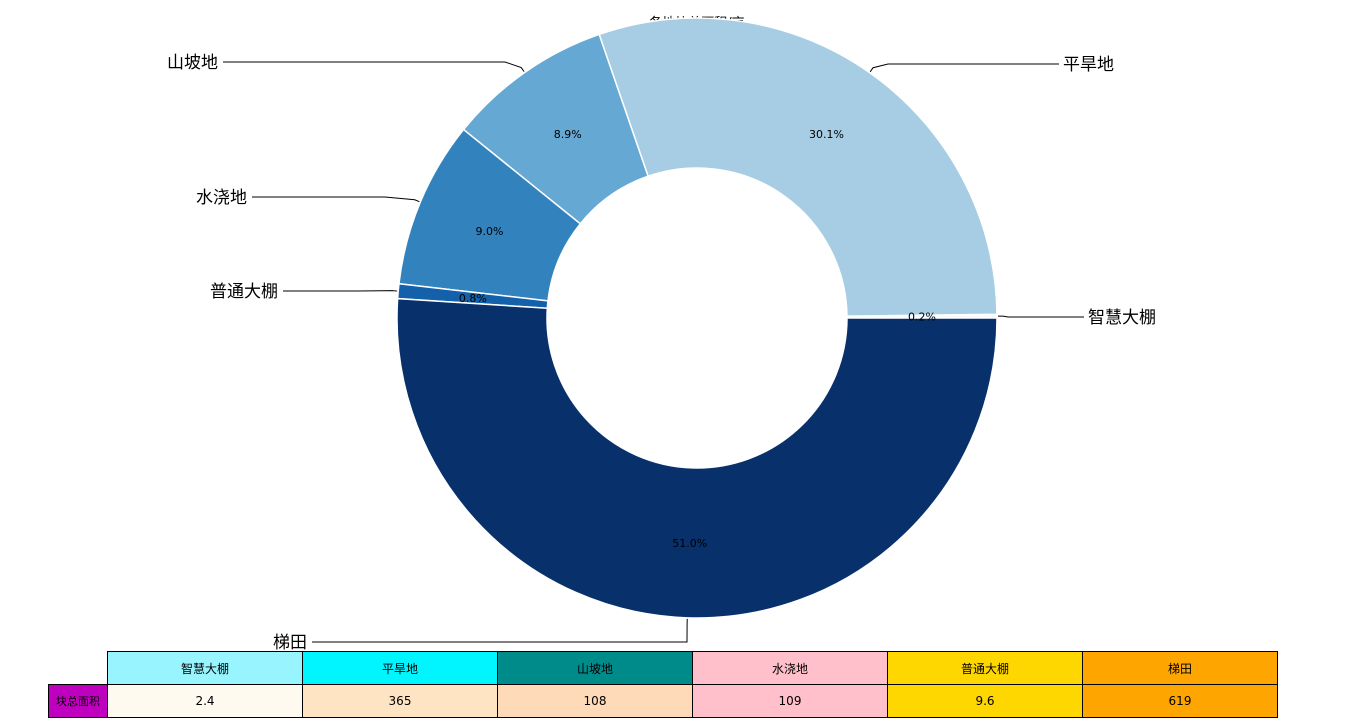  Describe the element at coordinates (244, 292) in the screenshot. I see `category-label: 普通大棚` at that location.